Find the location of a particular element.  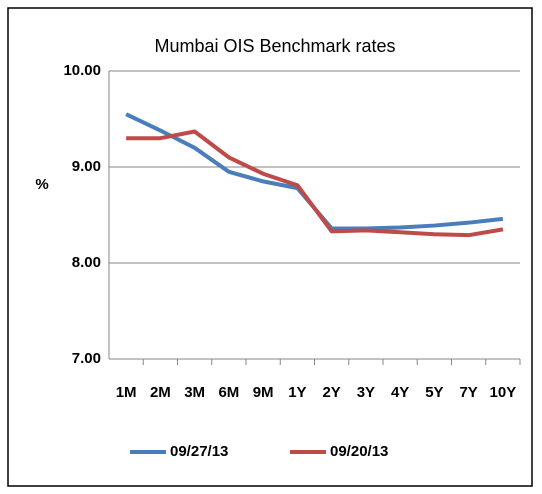

x-tick-label: 1Y is located at coordinates (297, 392).